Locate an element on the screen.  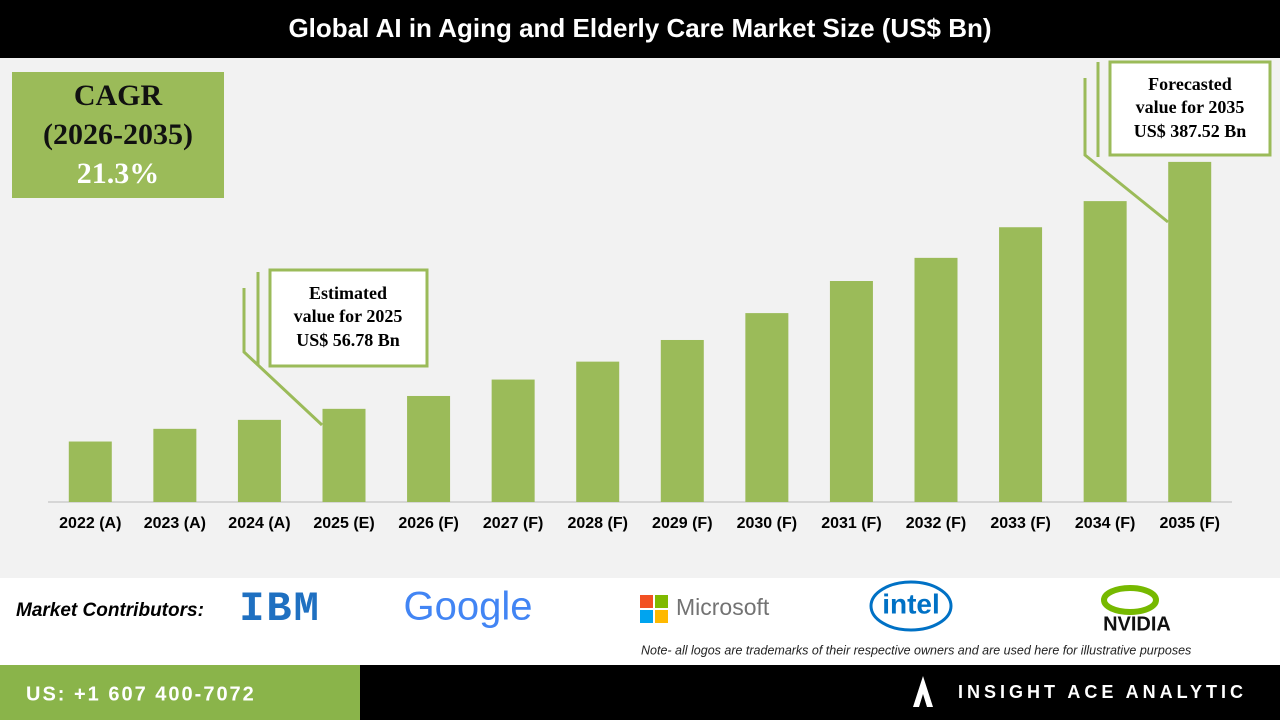
x-tick-label: 2034 (F) is located at coordinates (1105, 523).